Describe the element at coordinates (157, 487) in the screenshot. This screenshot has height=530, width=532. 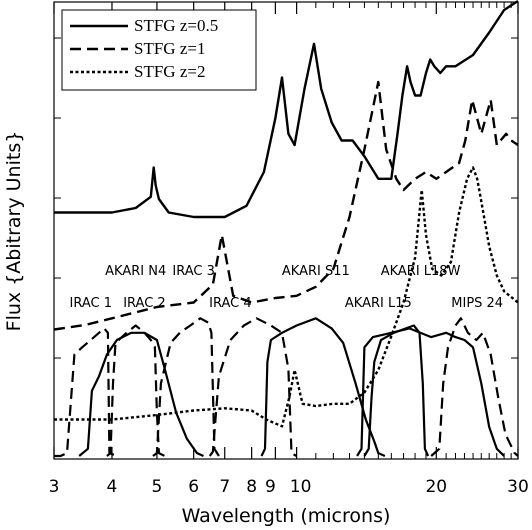
I see `x-tick-label: 5` at that location.